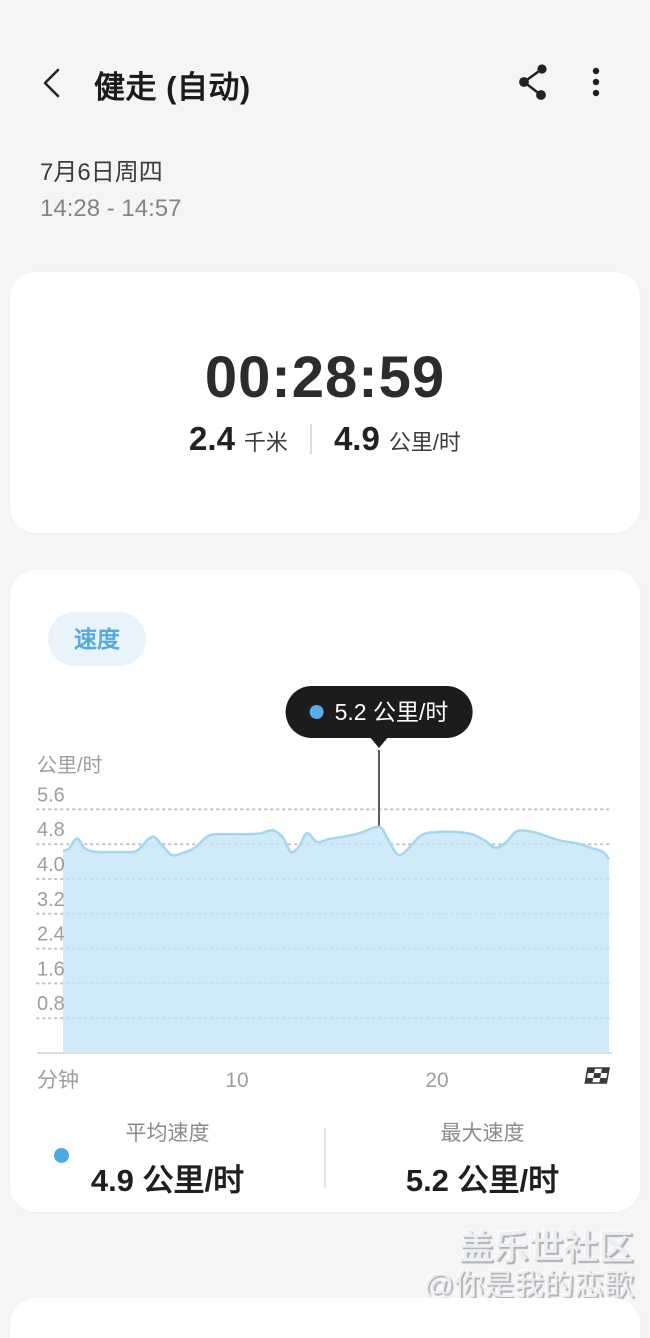  I want to click on next-card-stub, so click(325, 1318).